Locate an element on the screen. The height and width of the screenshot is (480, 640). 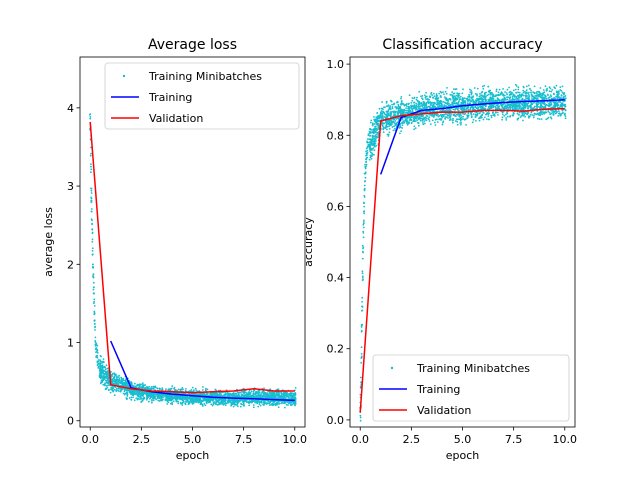
y-tick-label: 4 is located at coordinates (70, 108).